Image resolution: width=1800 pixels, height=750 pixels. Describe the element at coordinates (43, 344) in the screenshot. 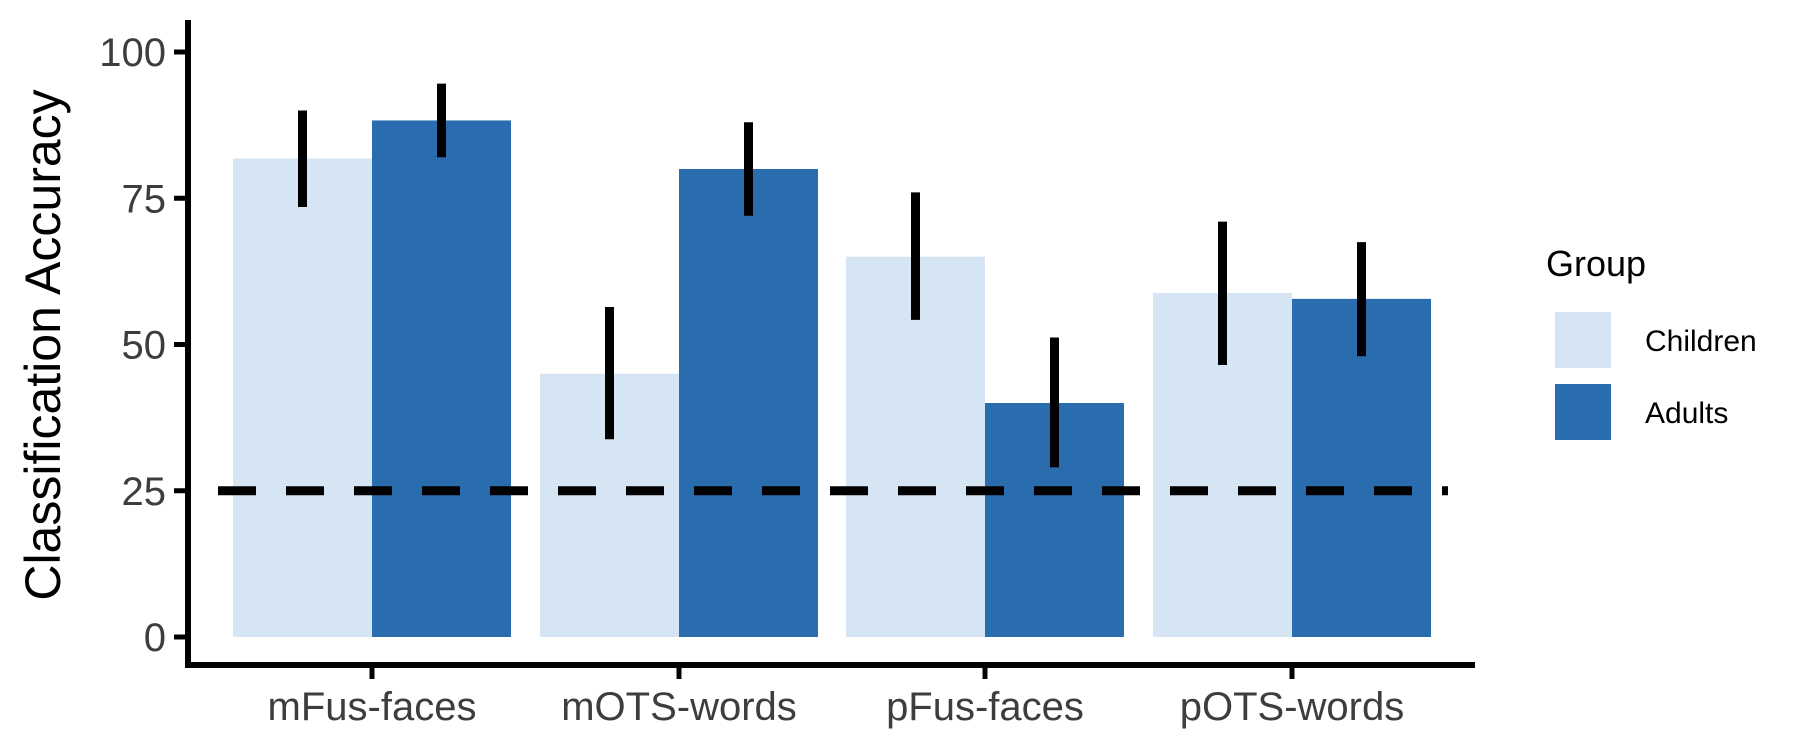

I see `y-axis-title: Classification Accuracy` at that location.